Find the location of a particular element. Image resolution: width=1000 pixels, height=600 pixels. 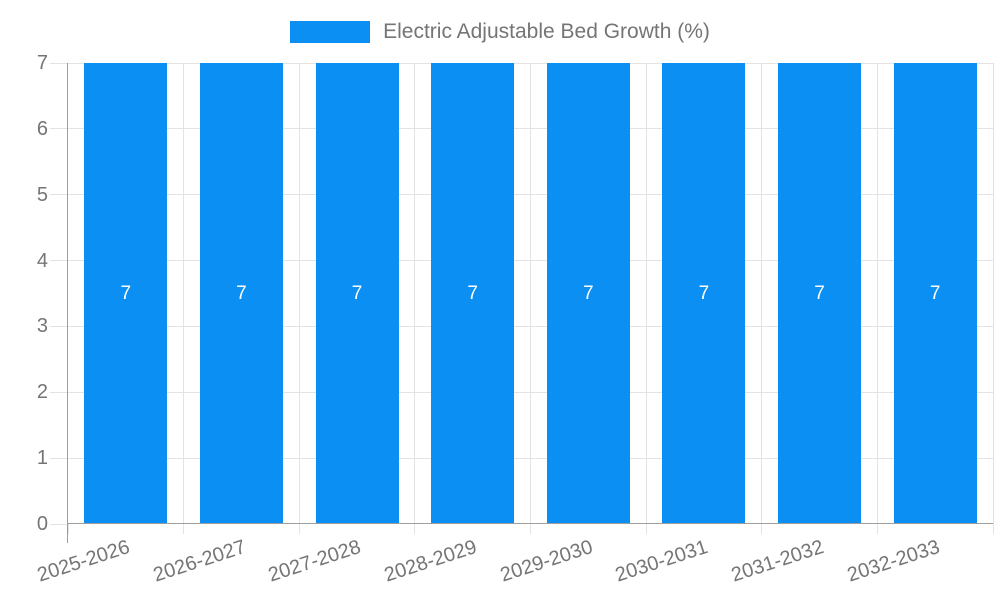

x-axis-category-label: 2029-2030 is located at coordinates (546, 561).